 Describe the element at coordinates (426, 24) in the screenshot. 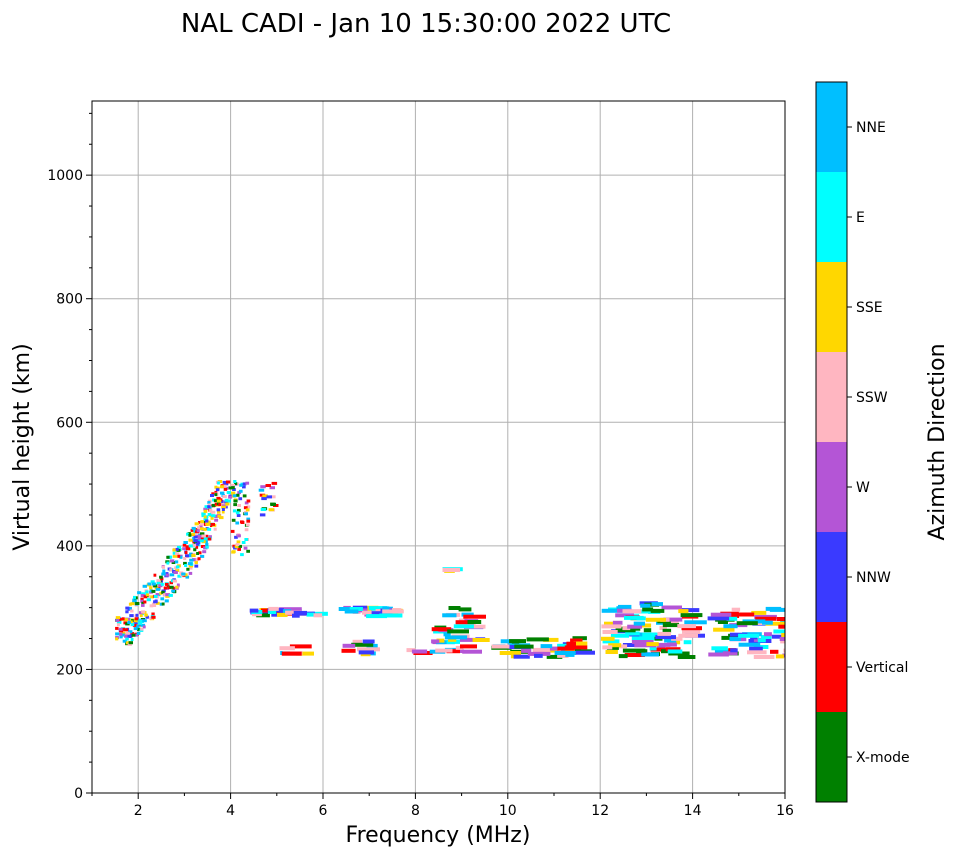

I see `chart-title: NAL CADI - Jan 10 15:30:00 2022 UTC` at that location.